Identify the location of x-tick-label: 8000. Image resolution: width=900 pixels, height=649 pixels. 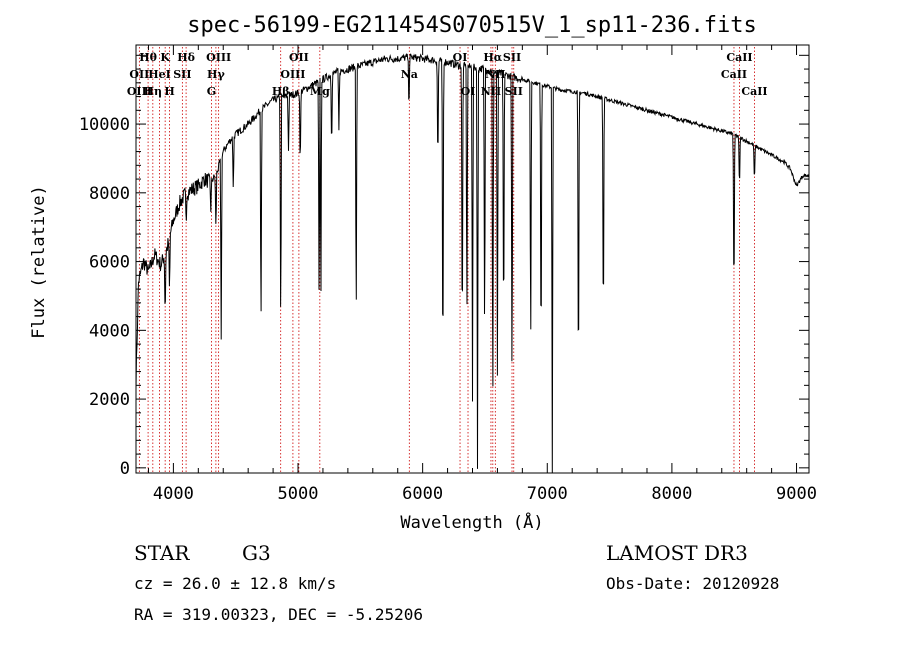
(671, 494).